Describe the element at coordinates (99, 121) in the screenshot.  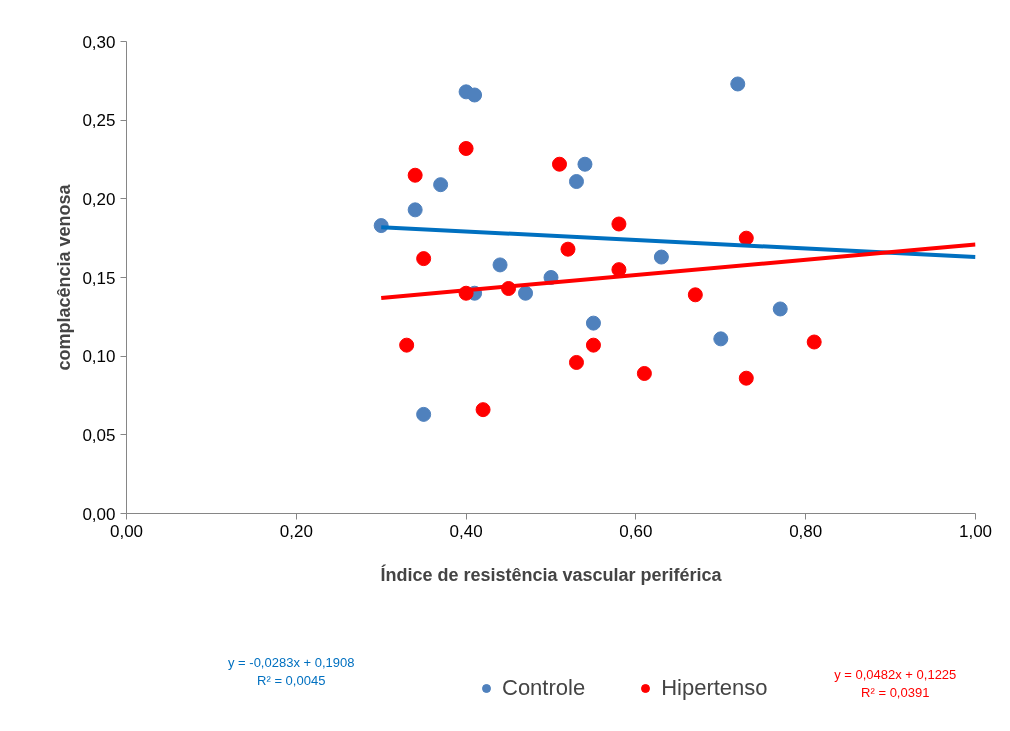
I see `y-tick-label: 0,25` at that location.